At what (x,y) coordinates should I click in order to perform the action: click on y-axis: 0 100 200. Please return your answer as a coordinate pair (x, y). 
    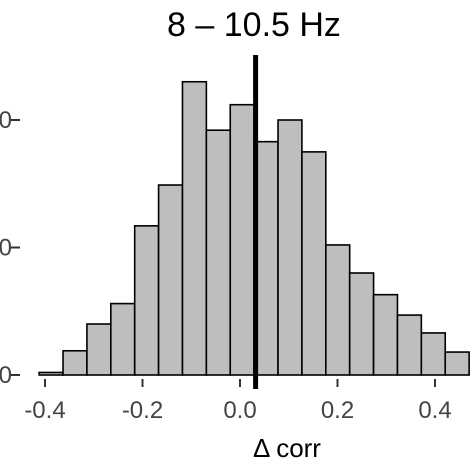
    Looking at the image, I should click on (10, 248).